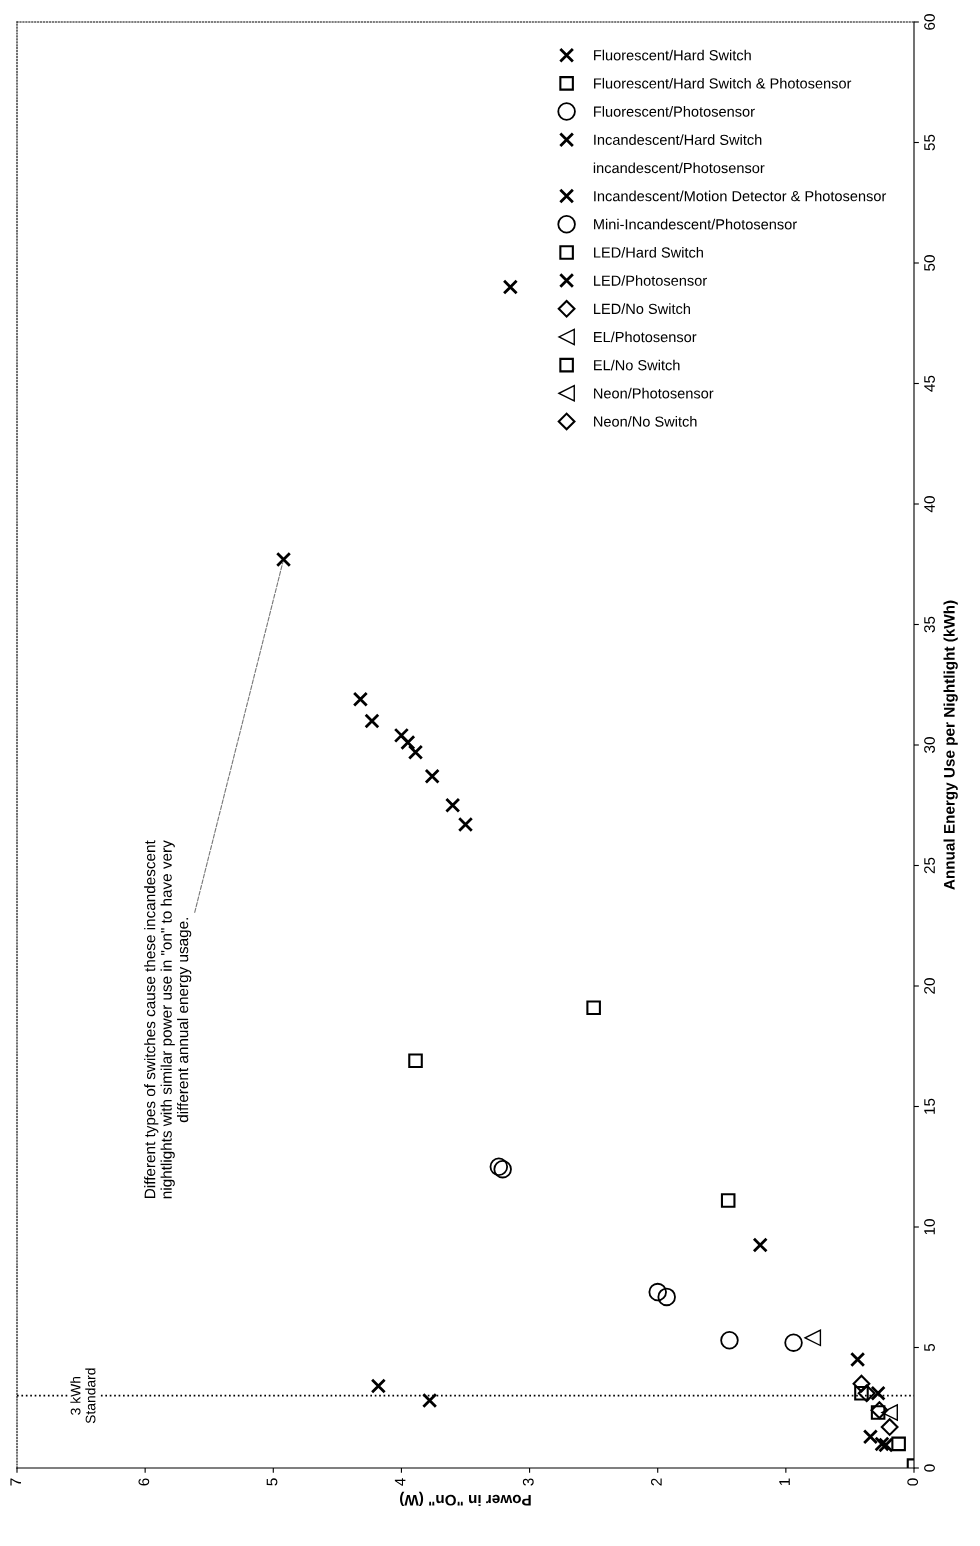 The height and width of the screenshot is (1546, 980). Describe the element at coordinates (929, 142) in the screenshot. I see `y-tick-label: 55` at that location.